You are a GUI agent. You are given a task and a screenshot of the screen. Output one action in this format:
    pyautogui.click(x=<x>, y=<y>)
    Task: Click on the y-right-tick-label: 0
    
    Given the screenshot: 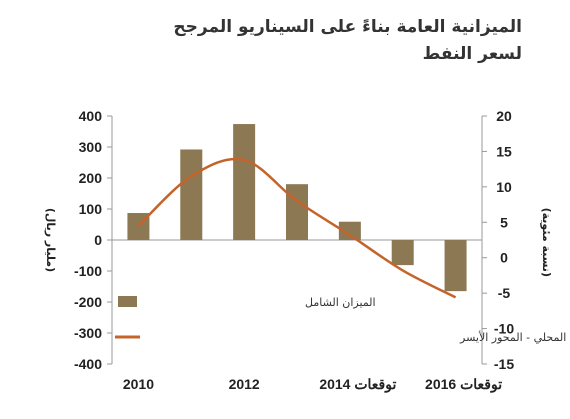 What is the action you would take?
    pyautogui.click(x=504, y=258)
    